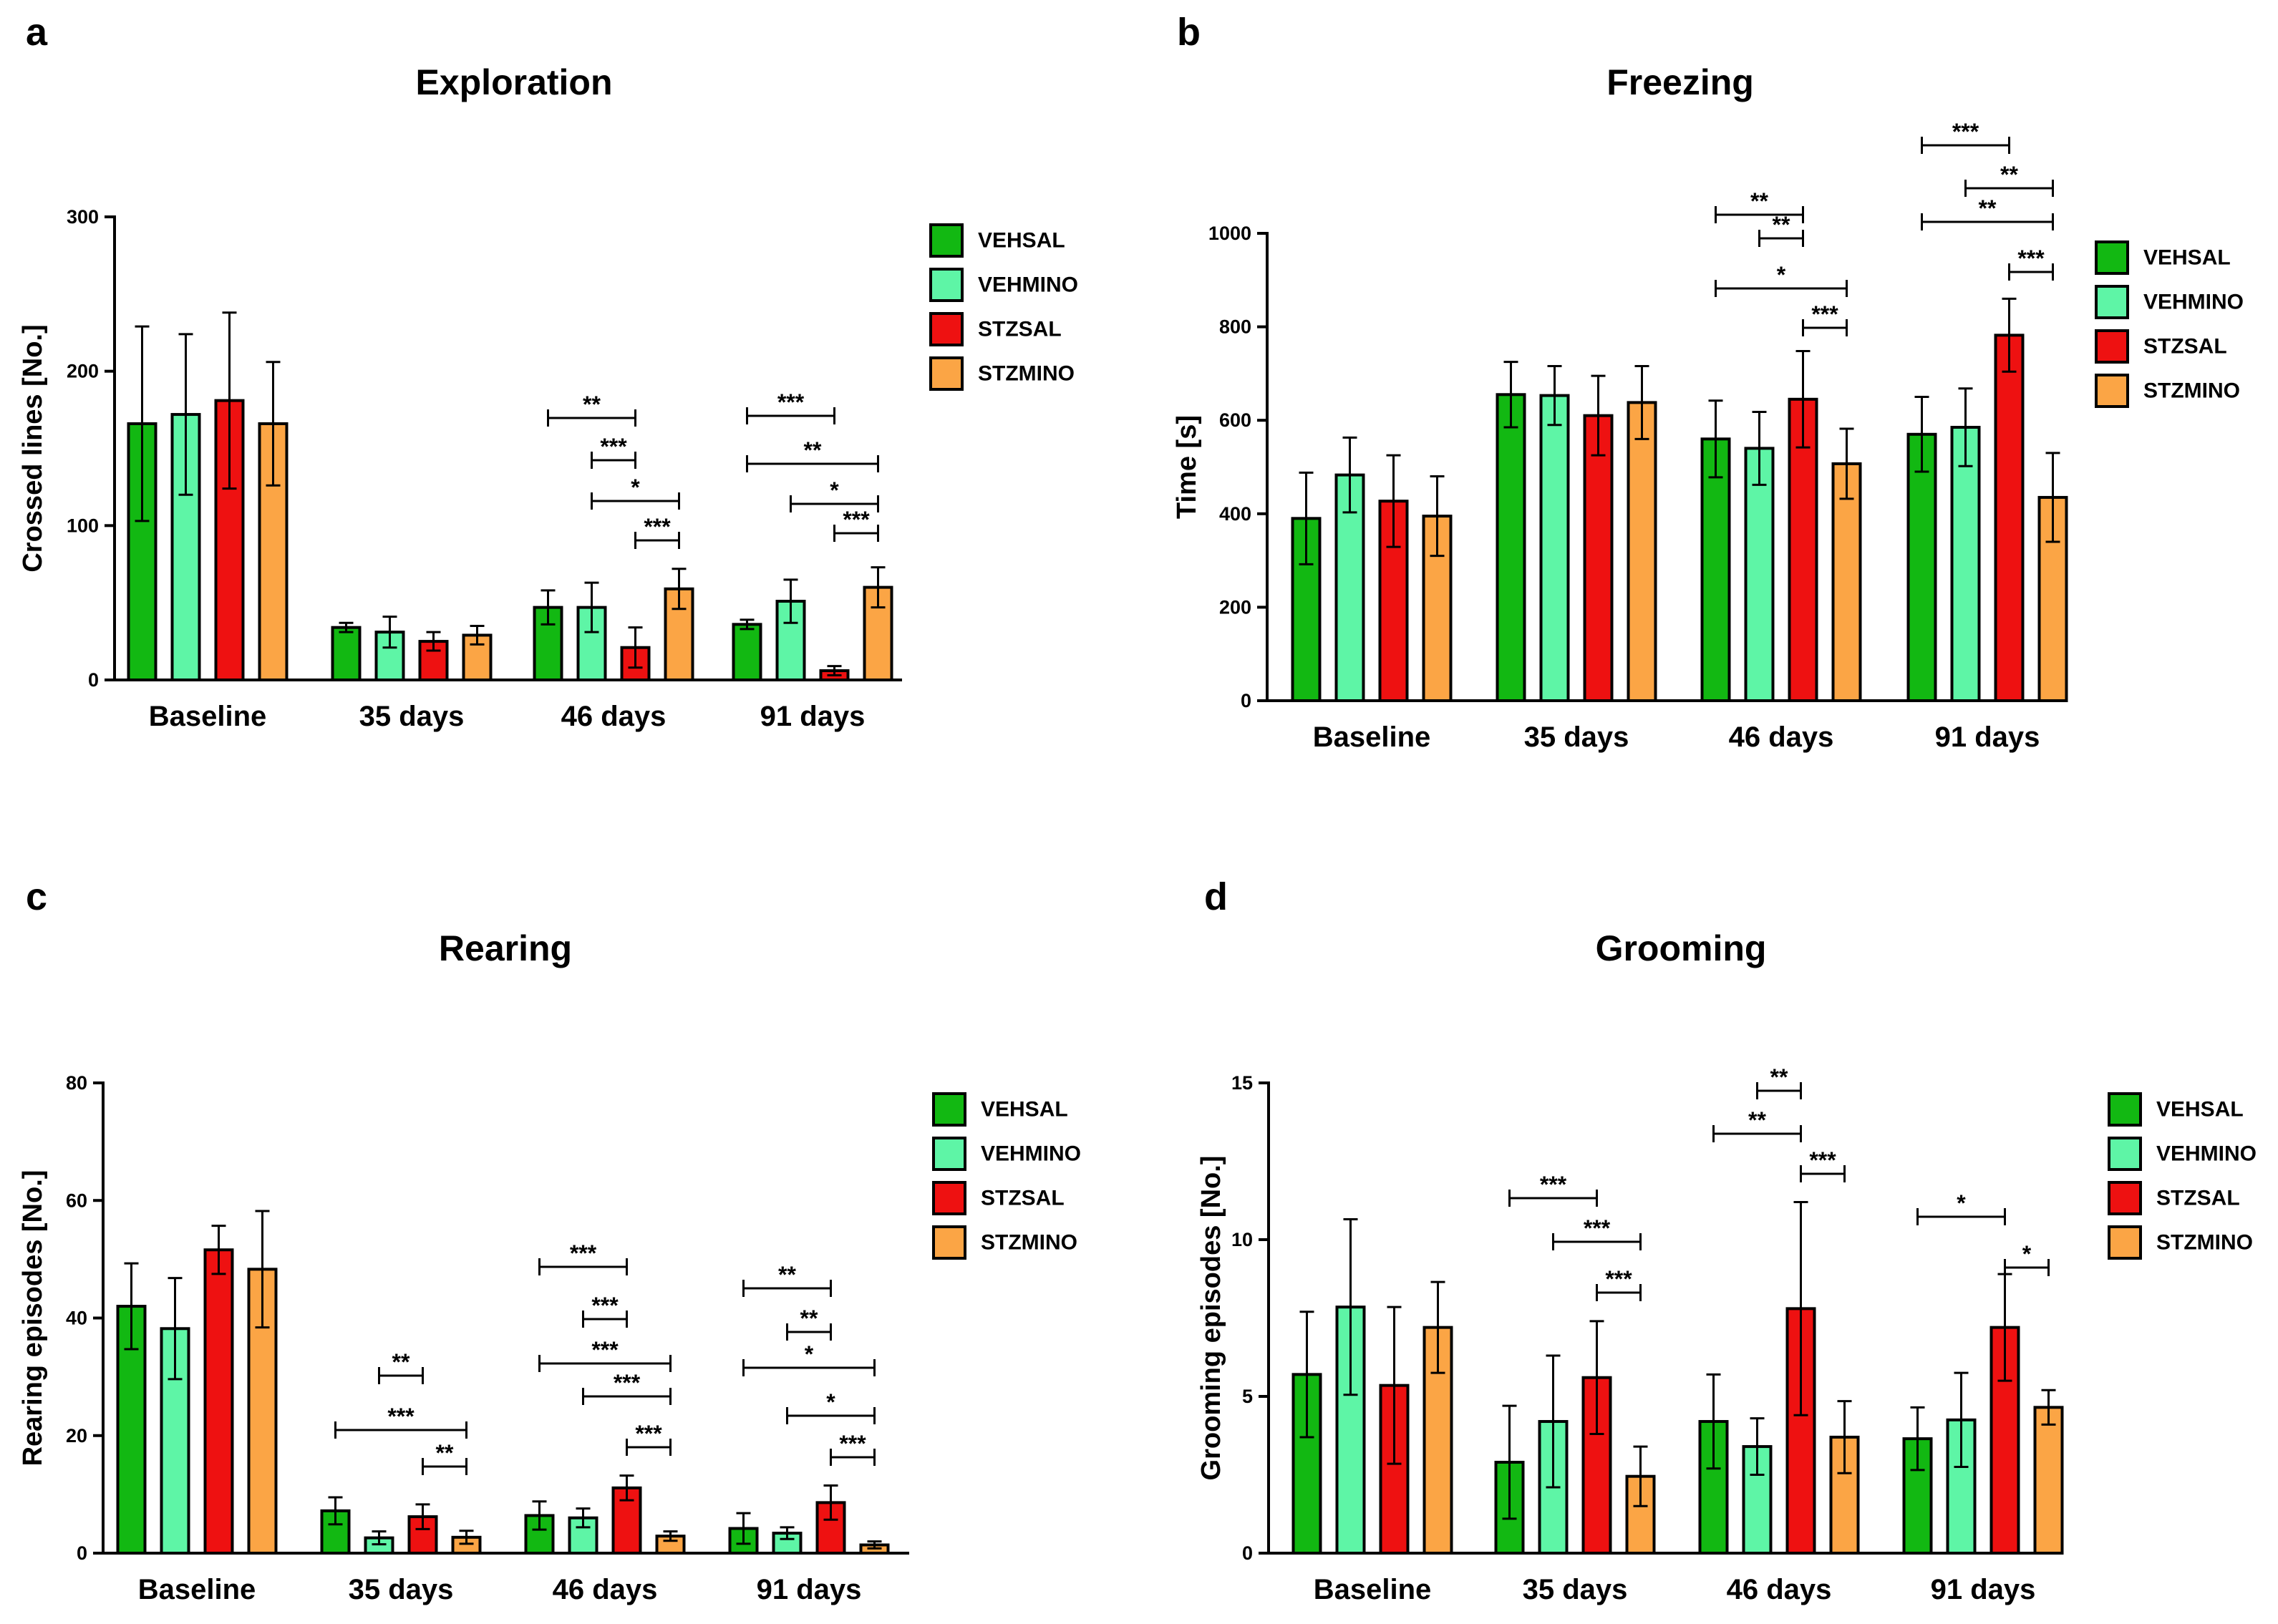 The height and width of the screenshot is (1624, 2278). What do you see at coordinates (1757, 1120) in the screenshot?
I see `panel-d-significance-label: **` at bounding box center [1757, 1120].